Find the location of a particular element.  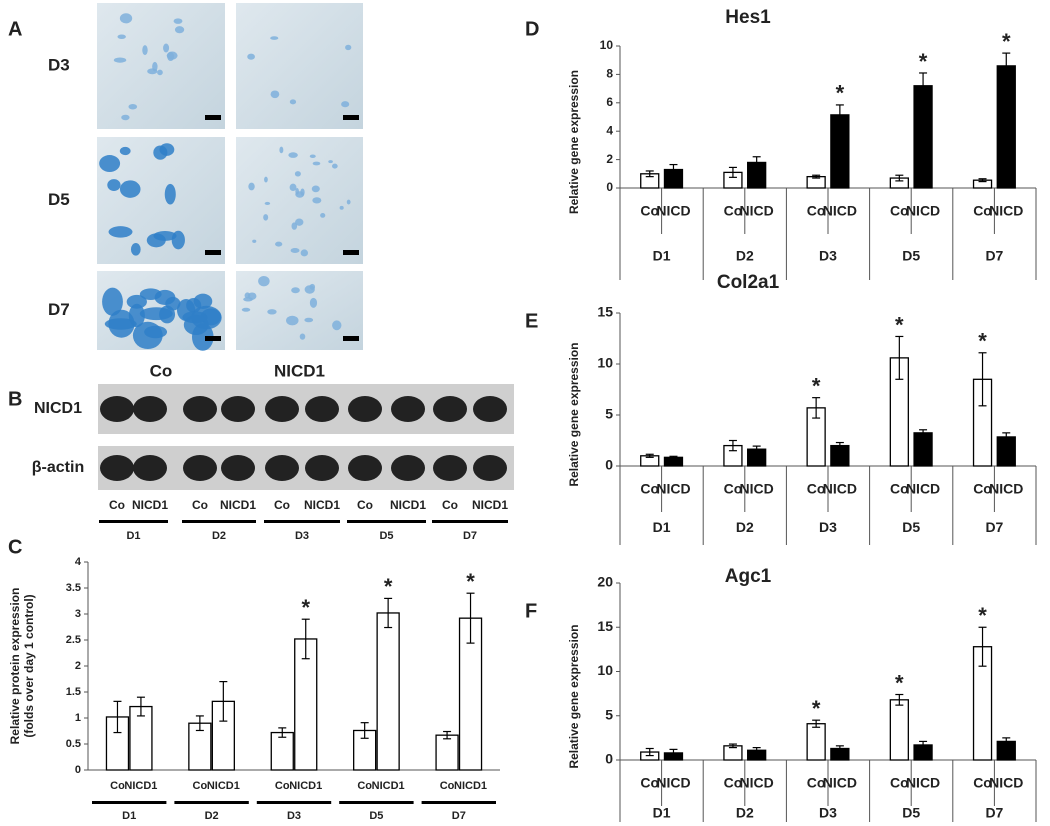

y-tick-label: 0.5 is located at coordinates (73, 744).